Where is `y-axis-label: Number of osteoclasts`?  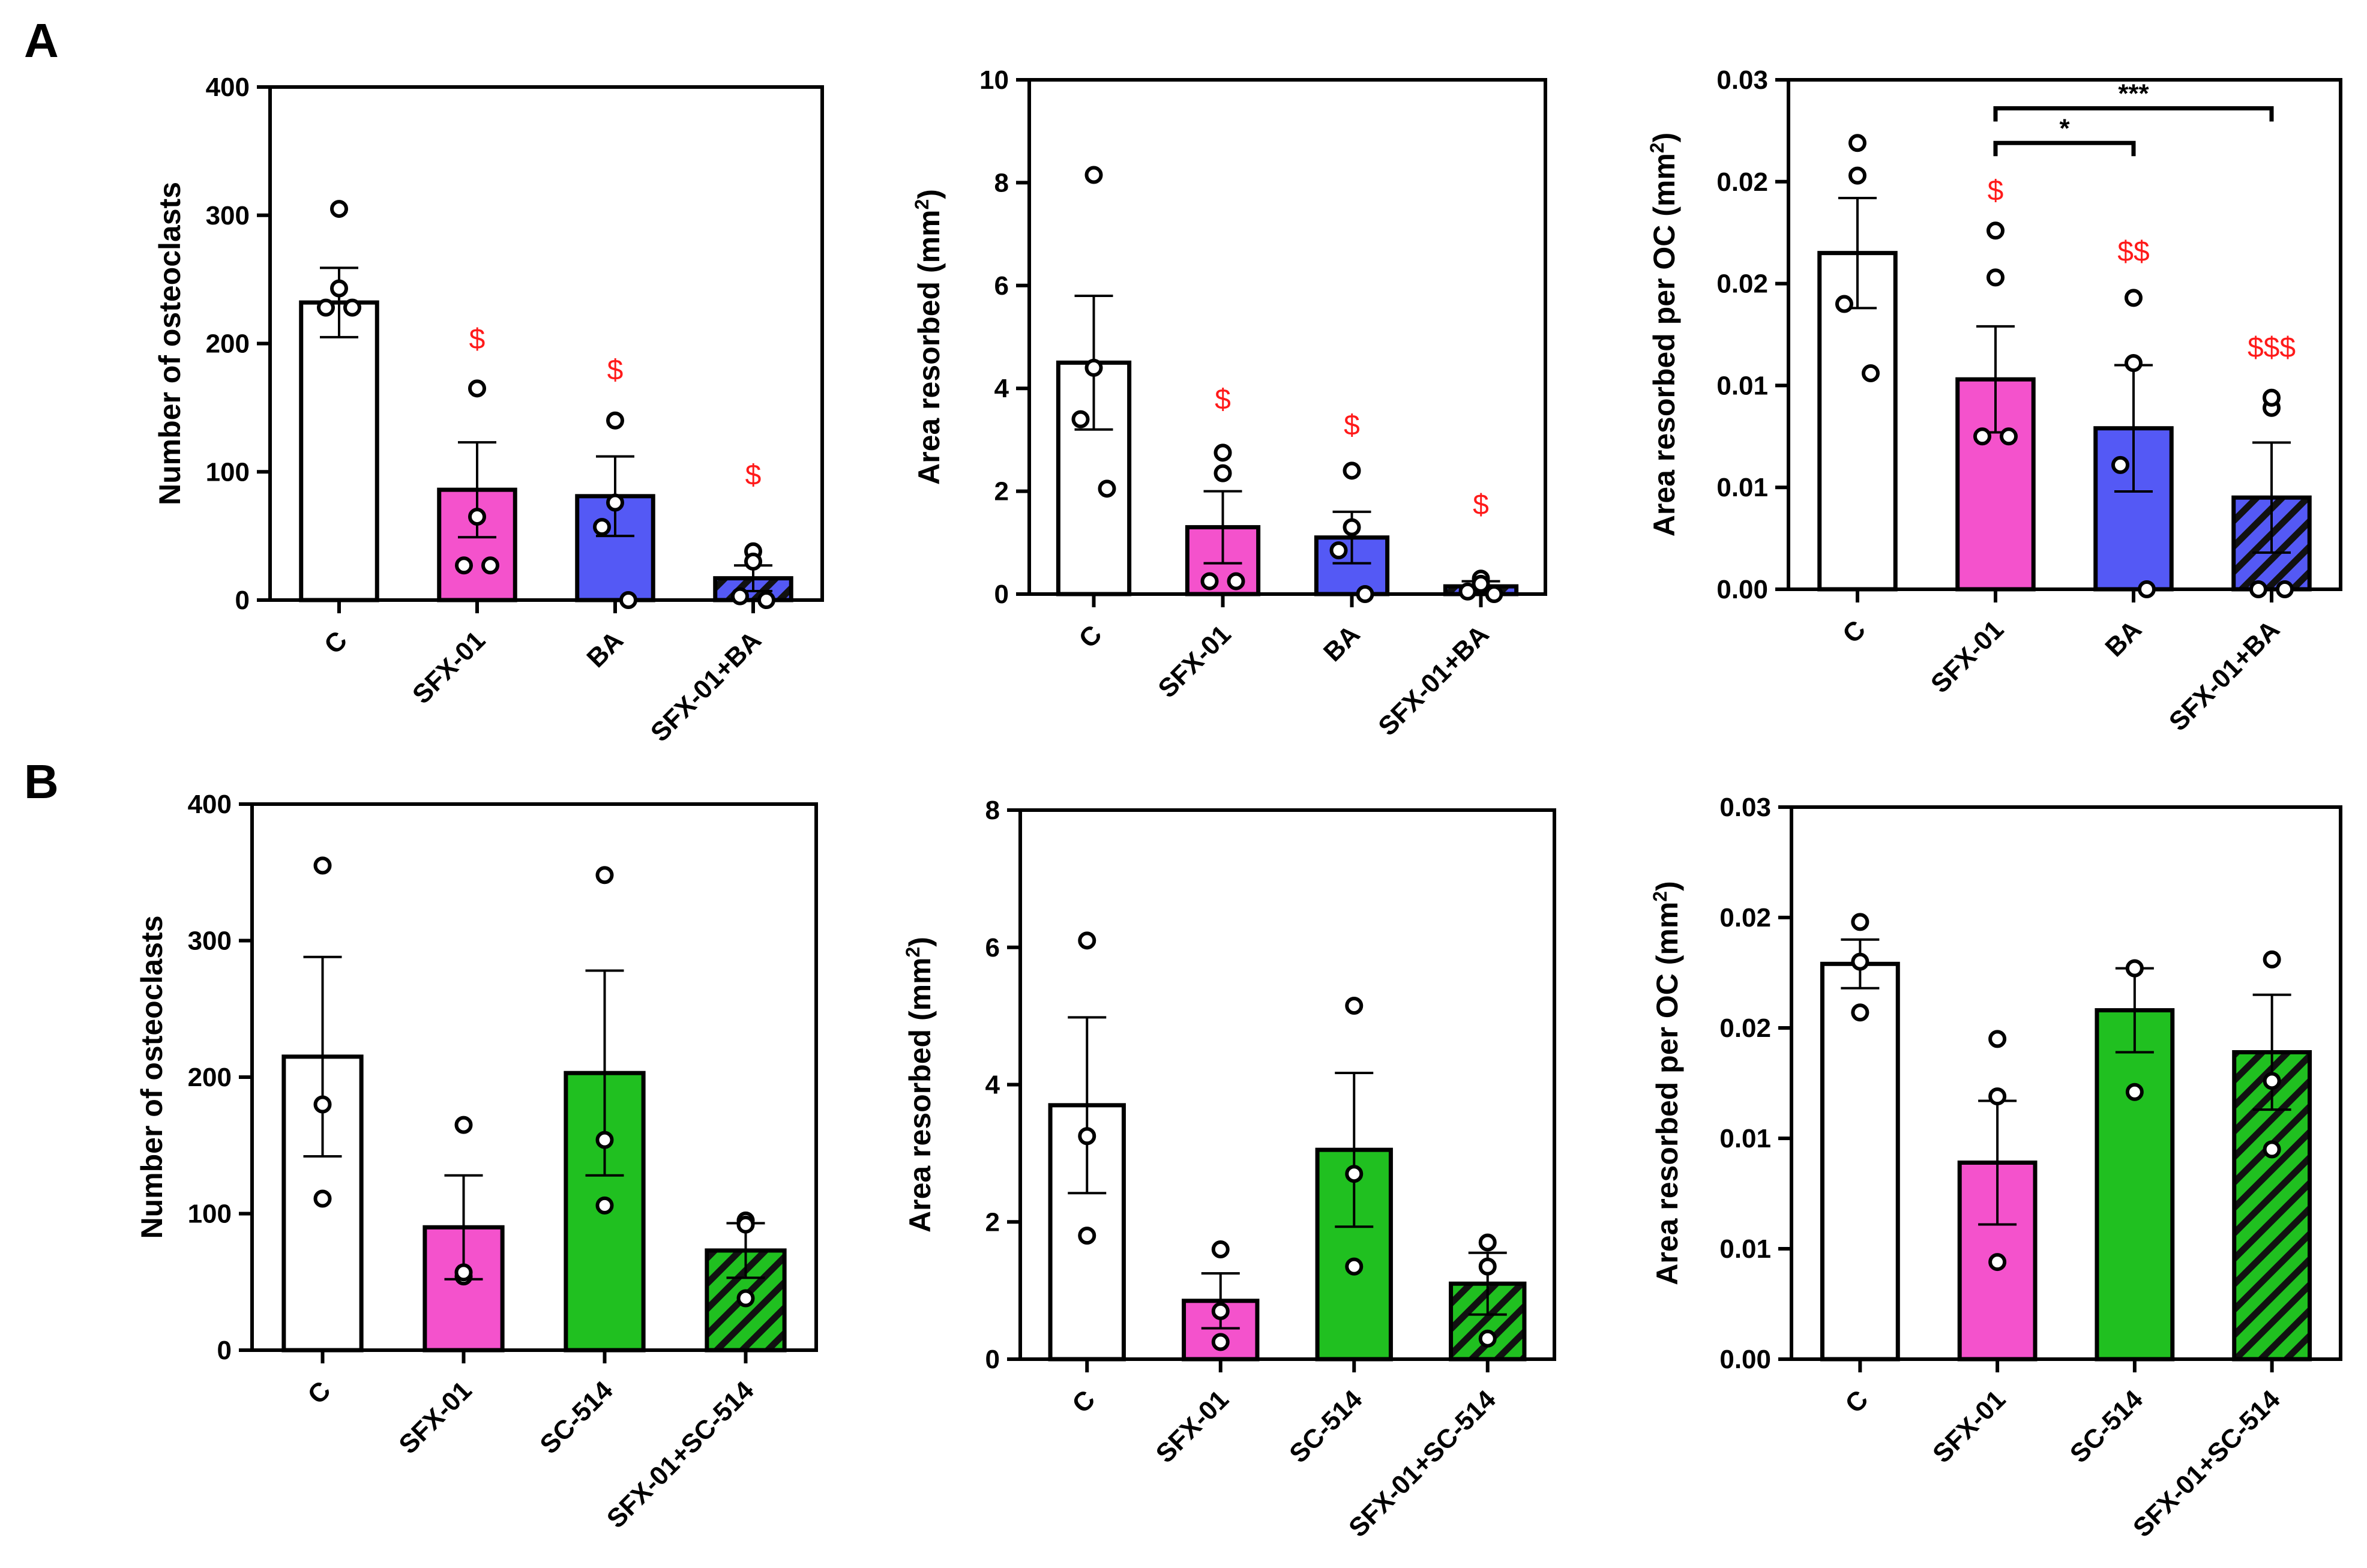 y-axis-label: Number of osteoclasts is located at coordinates (170, 343).